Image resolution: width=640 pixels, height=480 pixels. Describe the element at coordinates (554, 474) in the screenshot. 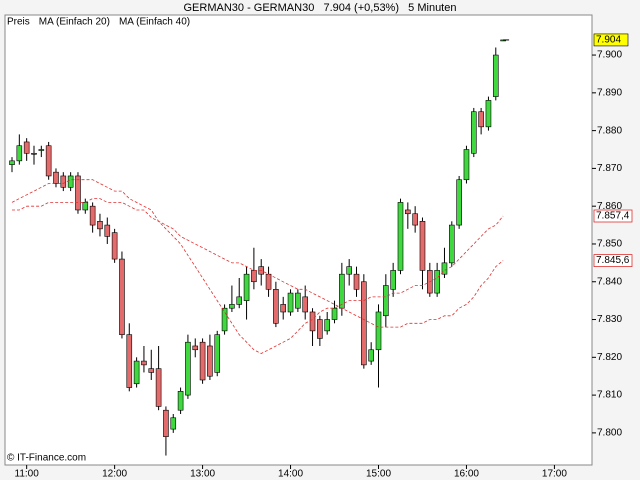

I see `x-tick-label: 17:00` at that location.